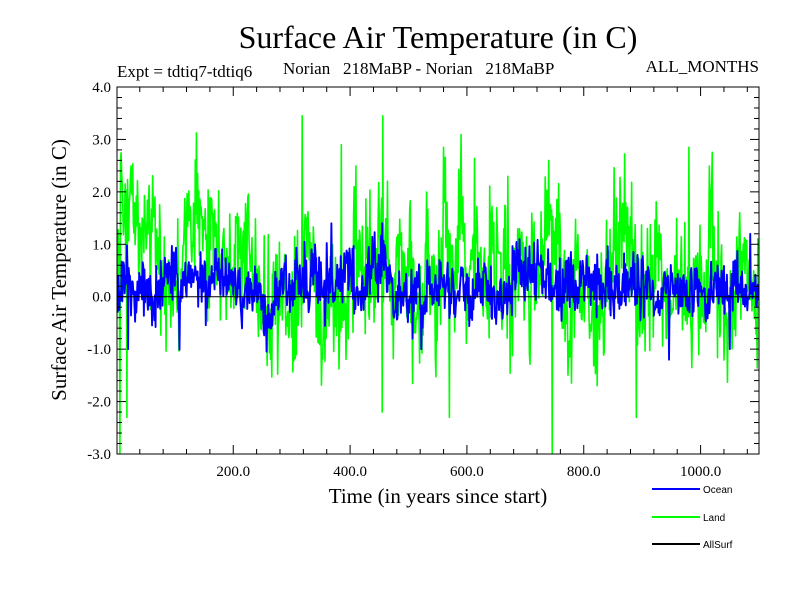 This screenshot has width=800, height=600. What do you see at coordinates (438, 37) in the screenshot?
I see `chart-title: Surface Air Temperature (in C)` at bounding box center [438, 37].